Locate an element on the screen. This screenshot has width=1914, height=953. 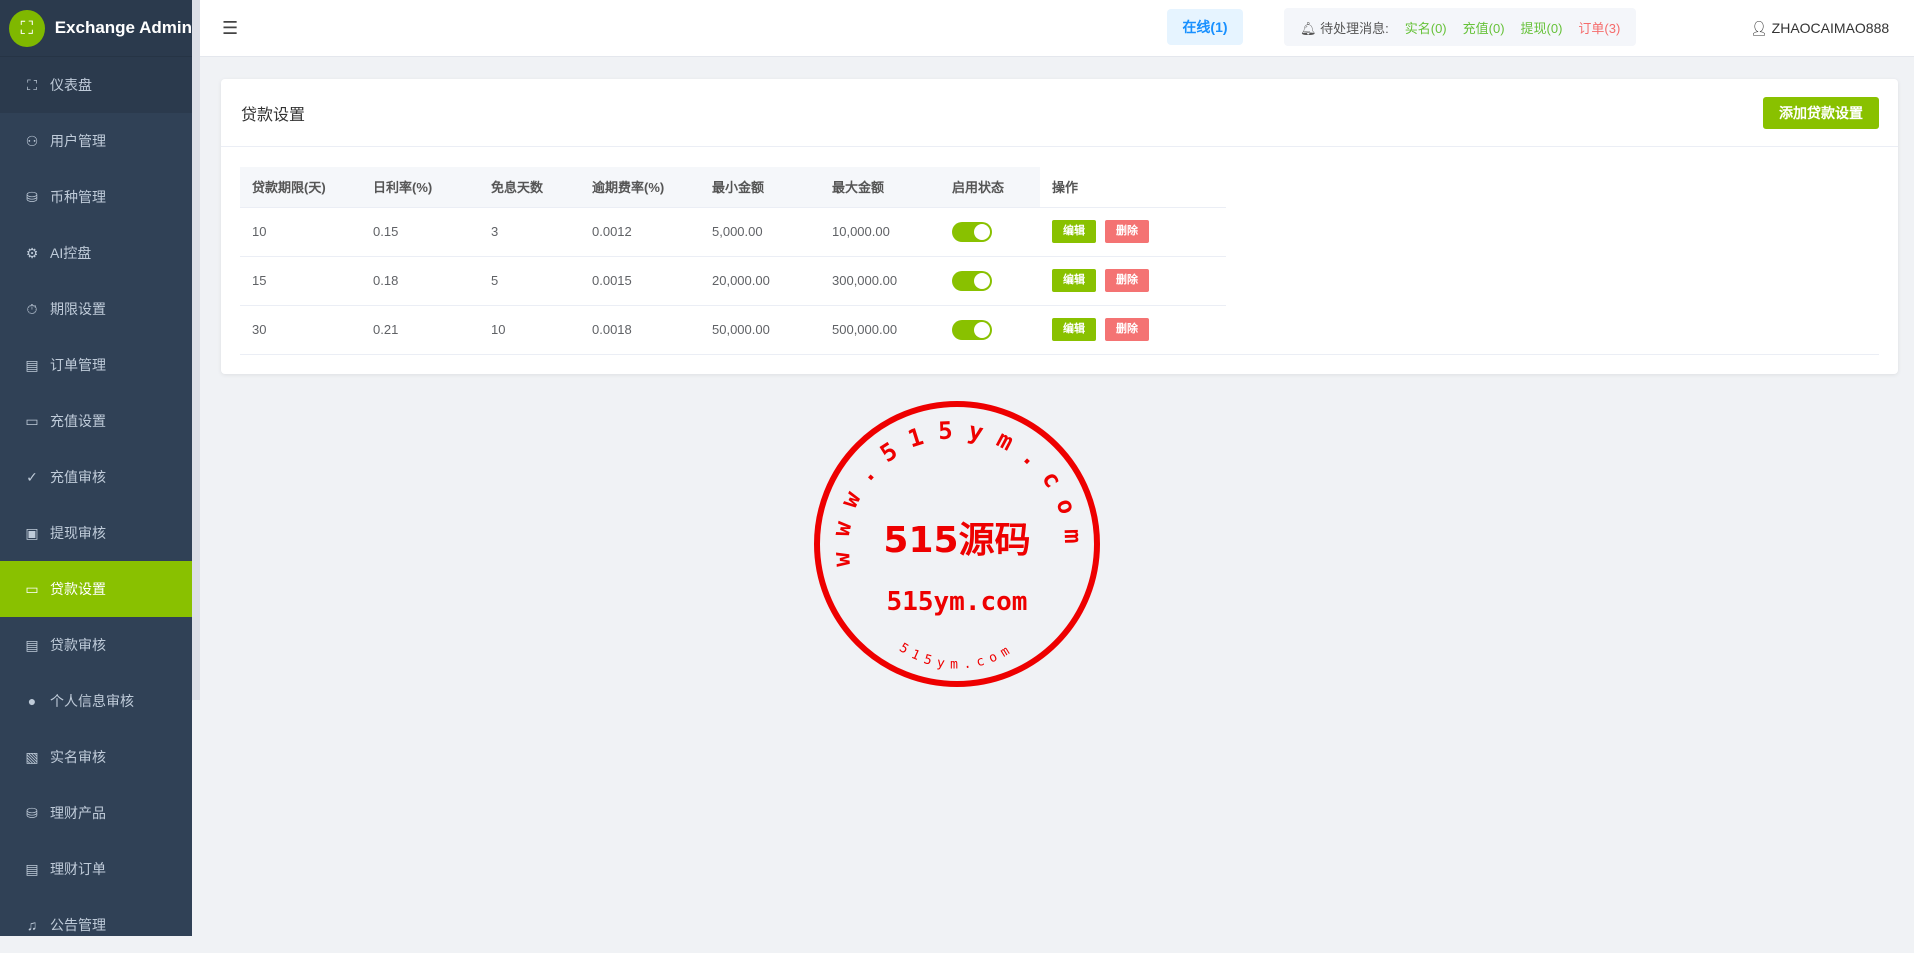
sidebar-item-12: ▧ 实名审核 is located at coordinates (96, 757).